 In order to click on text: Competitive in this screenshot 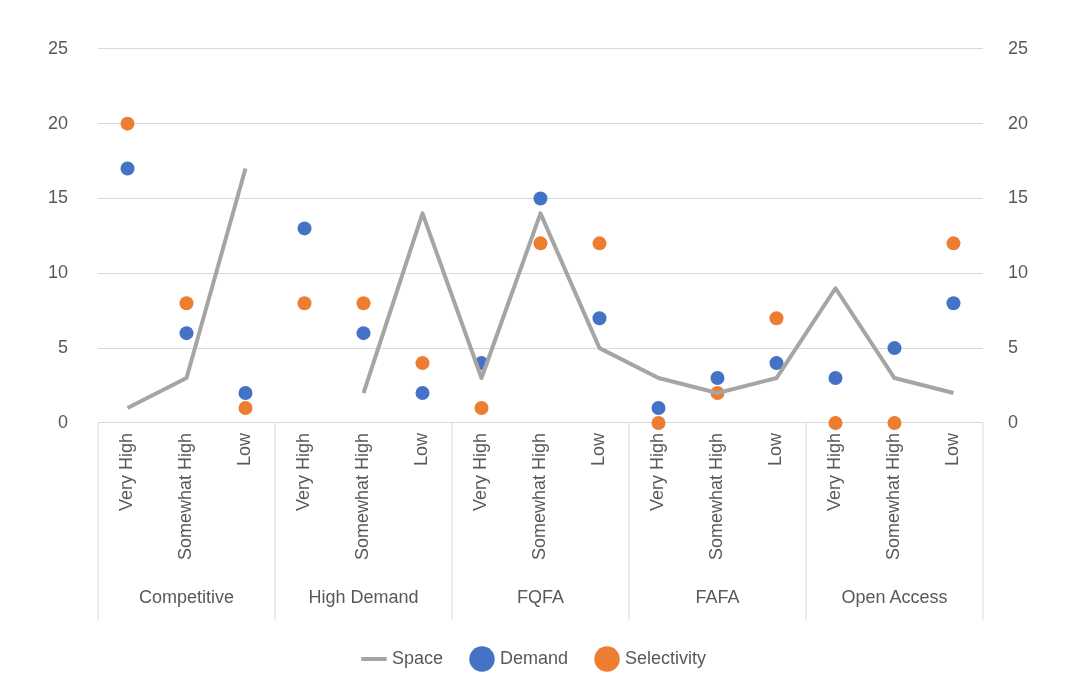, I will do `click(186, 596)`.